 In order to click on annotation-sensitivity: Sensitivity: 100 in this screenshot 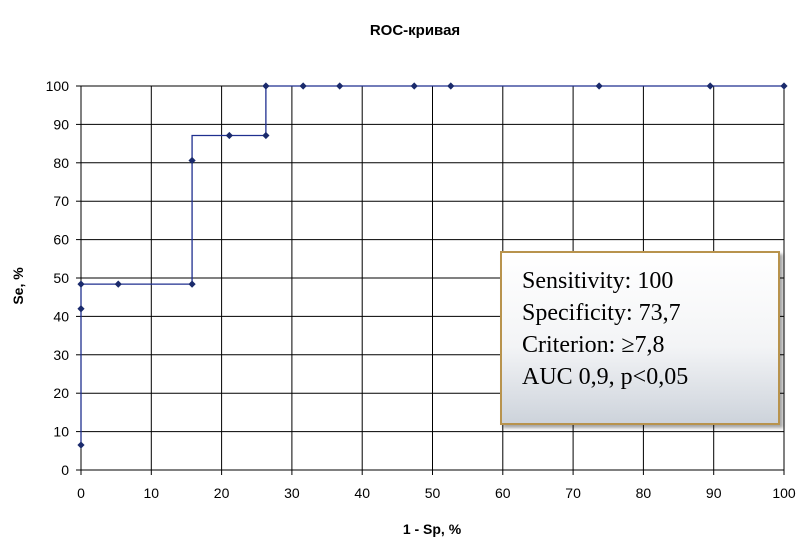, I will do `click(598, 281)`.